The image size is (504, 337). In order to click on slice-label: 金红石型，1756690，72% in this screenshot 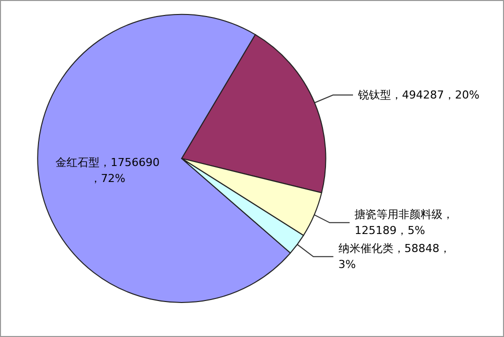, I will do `click(108, 170)`.